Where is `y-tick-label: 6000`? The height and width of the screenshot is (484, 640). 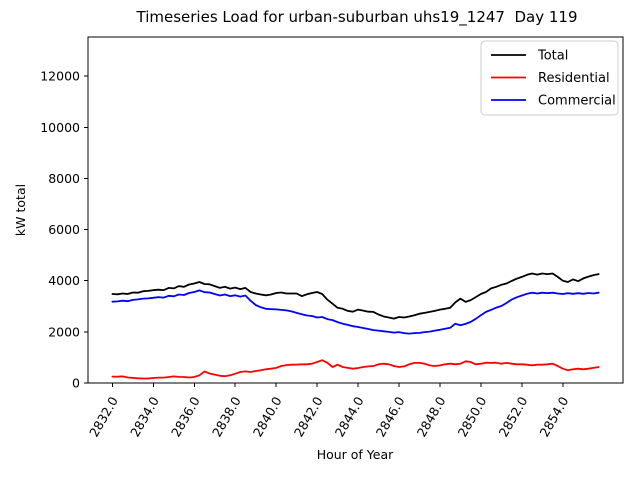 y-tick-label: 6000 is located at coordinates (64, 229).